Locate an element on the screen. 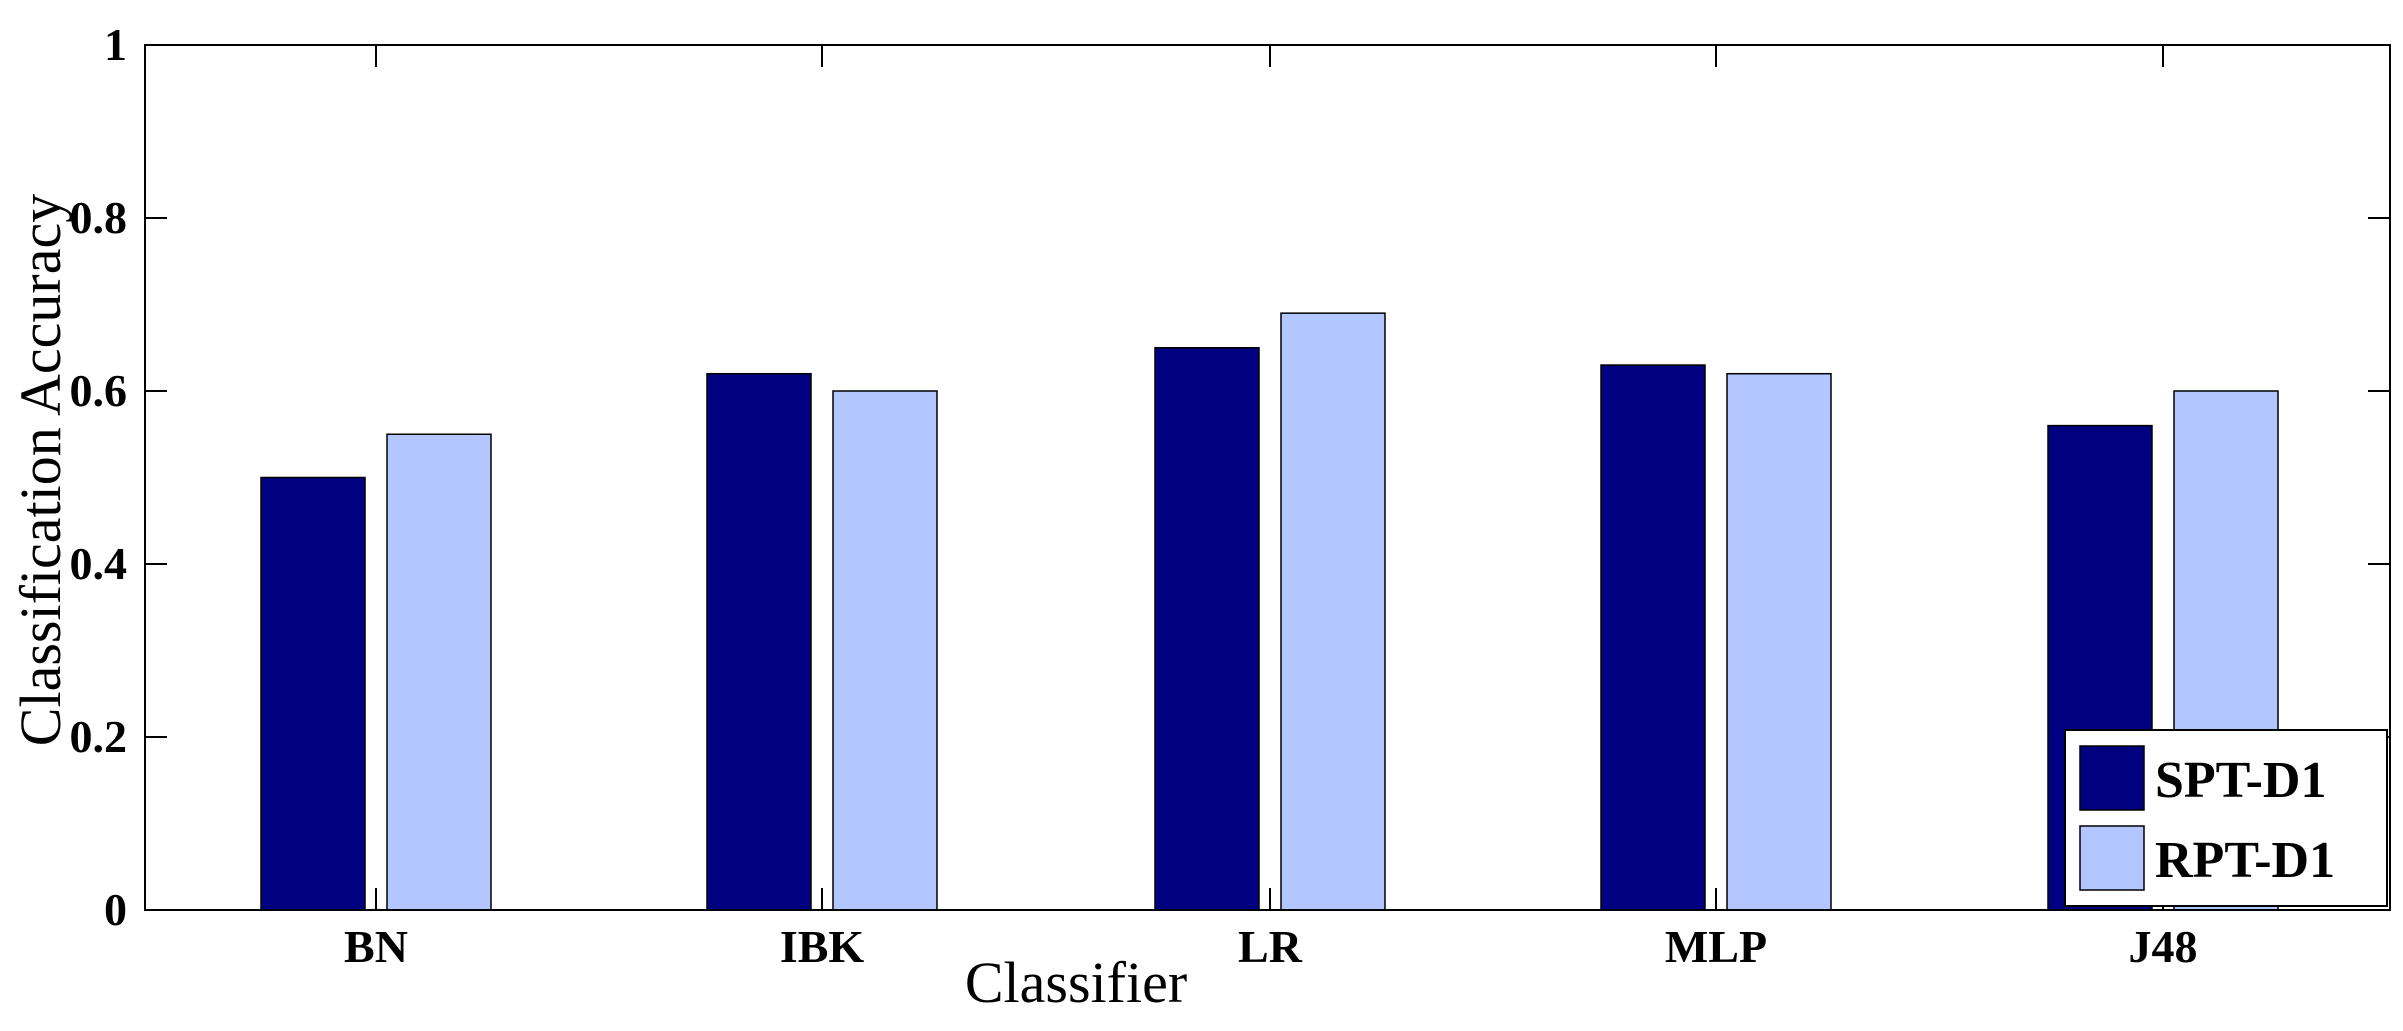  y-tick-label: 0.2 is located at coordinates (99, 736).